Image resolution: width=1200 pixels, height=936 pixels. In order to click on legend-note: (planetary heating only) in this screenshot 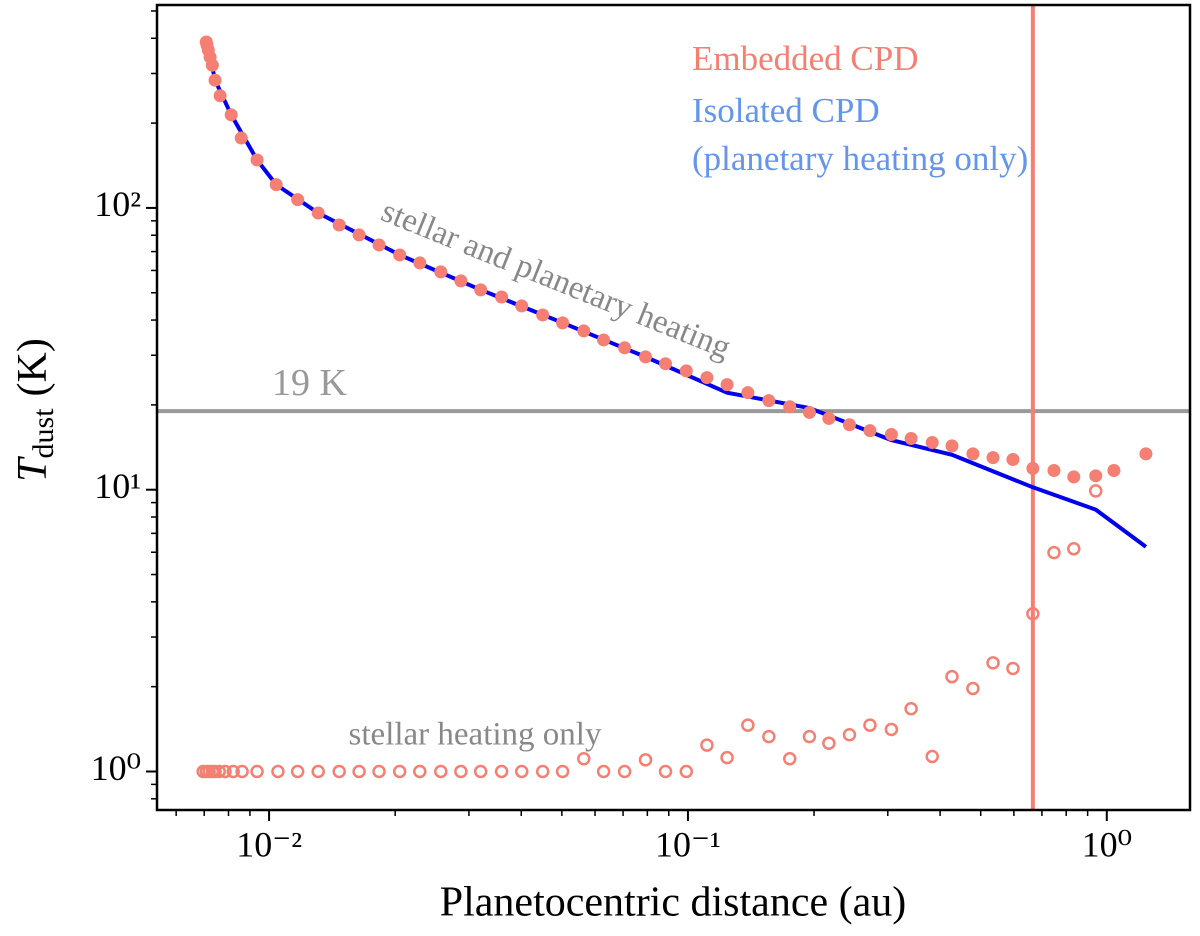, I will do `click(860, 158)`.